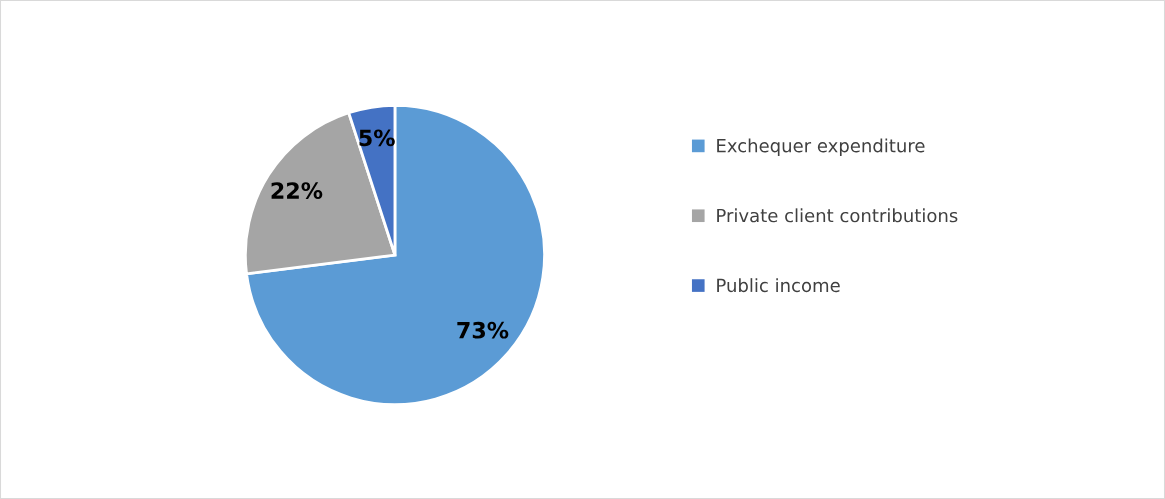 The height and width of the screenshot is (499, 1165). Describe the element at coordinates (297, 190) in the screenshot. I see `data-label: 22%` at that location.